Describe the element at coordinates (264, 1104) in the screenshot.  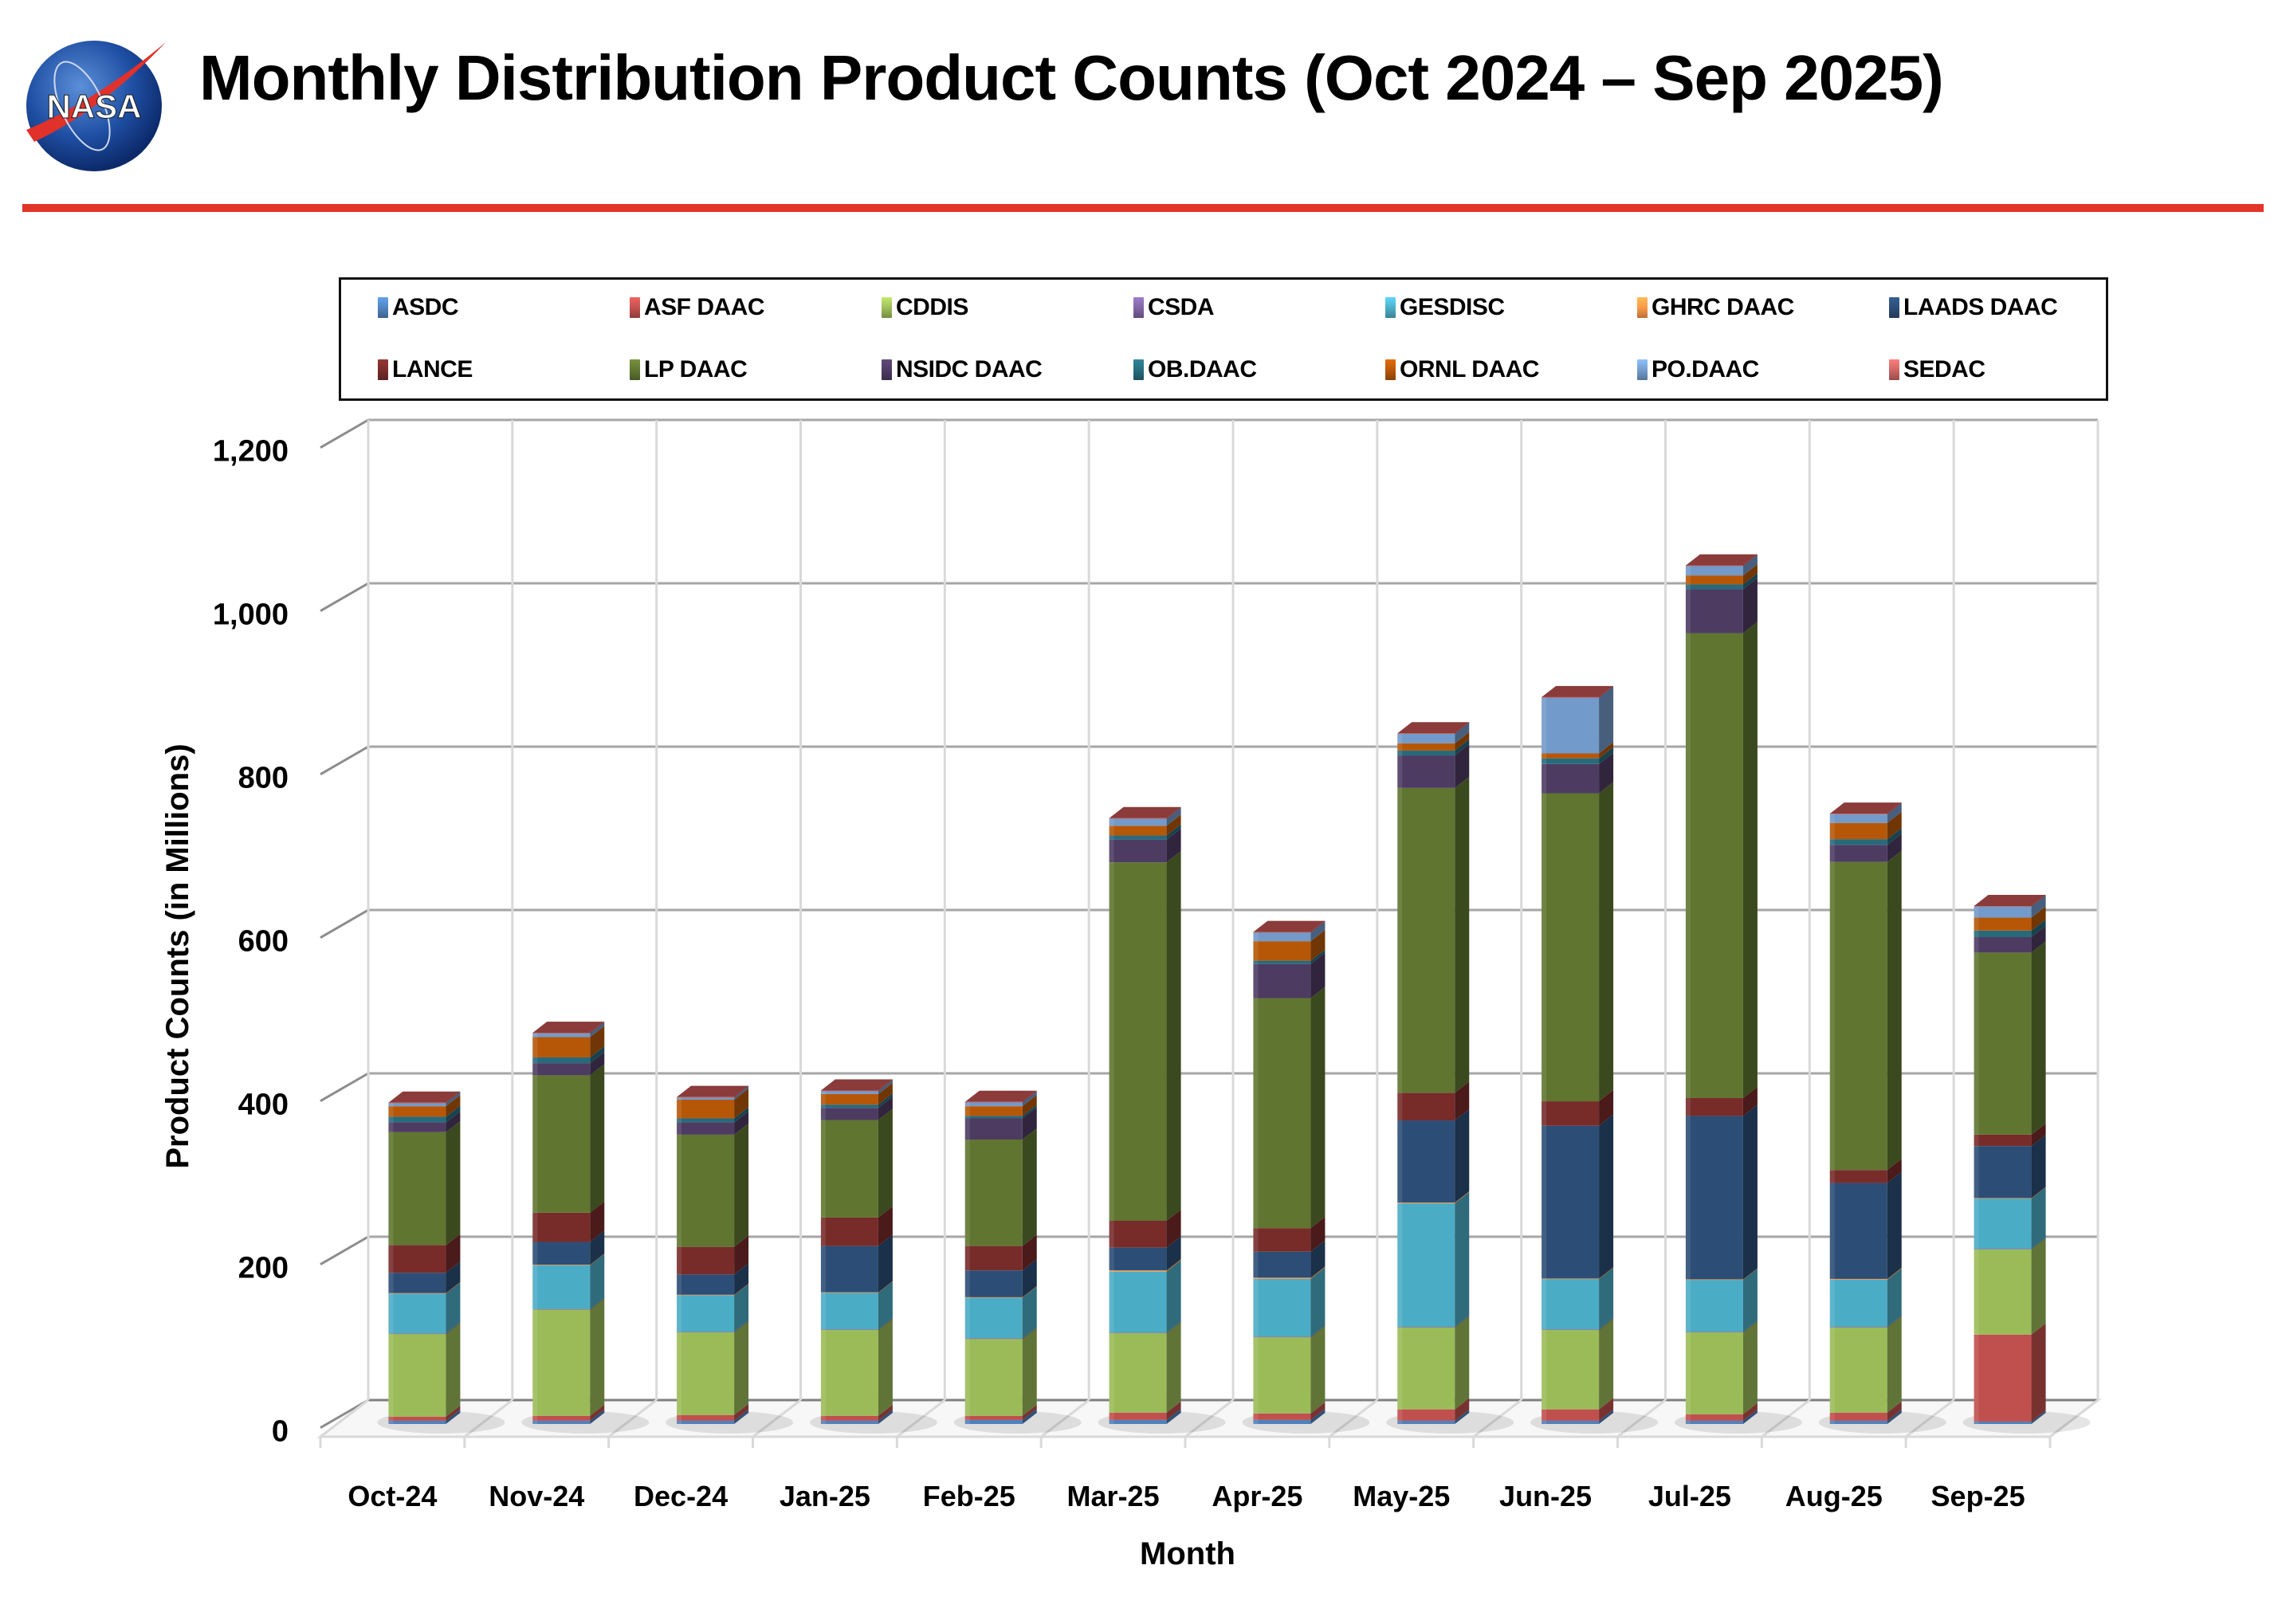
I see `y-tick-label: 400` at that location.